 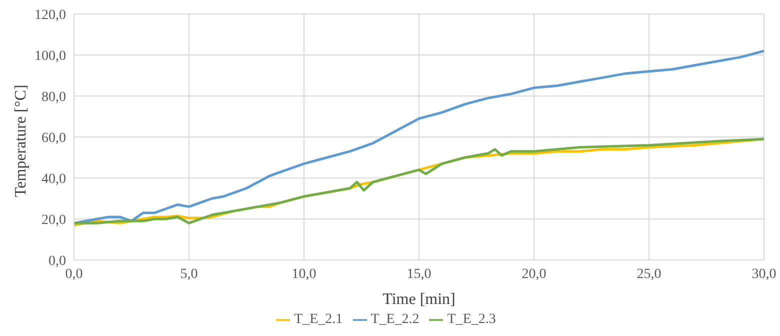 What do you see at coordinates (764, 274) in the screenshot?
I see `x-tick-label: 30,0` at bounding box center [764, 274].